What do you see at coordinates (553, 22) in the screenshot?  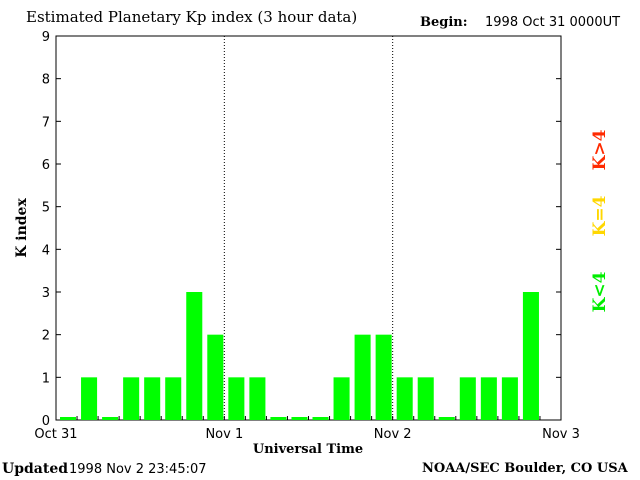 I see `begin-value: 1998 Oct 31 0000UT` at bounding box center [553, 22].